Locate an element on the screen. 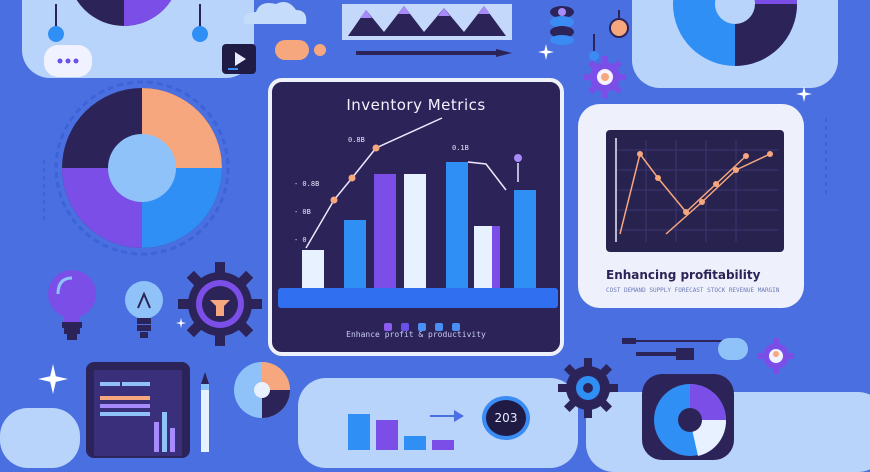 The width and height of the screenshot is (870, 472). line-chart-icon is located at coordinates (695, 191).